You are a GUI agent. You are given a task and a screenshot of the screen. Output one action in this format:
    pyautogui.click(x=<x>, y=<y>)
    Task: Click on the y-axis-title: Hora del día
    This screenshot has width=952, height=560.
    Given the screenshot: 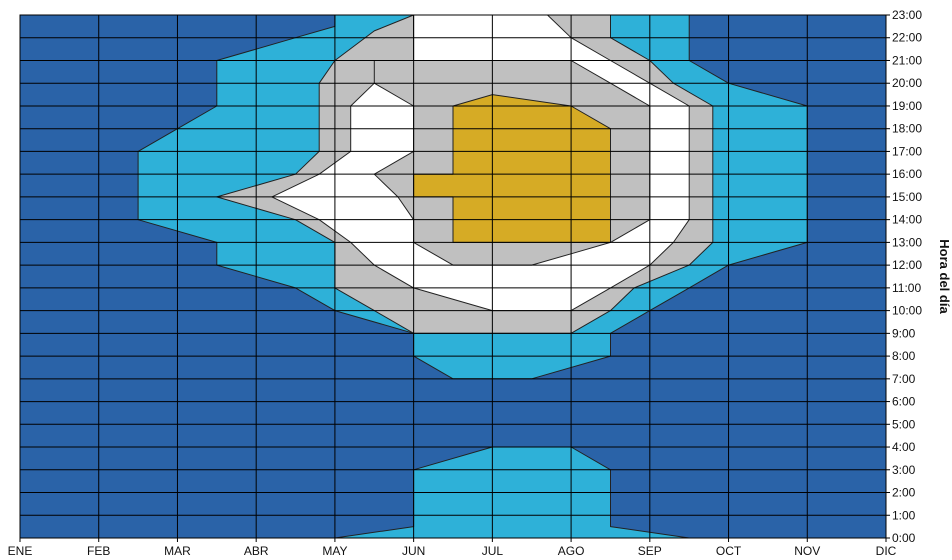 What is the action you would take?
    pyautogui.click(x=944, y=276)
    